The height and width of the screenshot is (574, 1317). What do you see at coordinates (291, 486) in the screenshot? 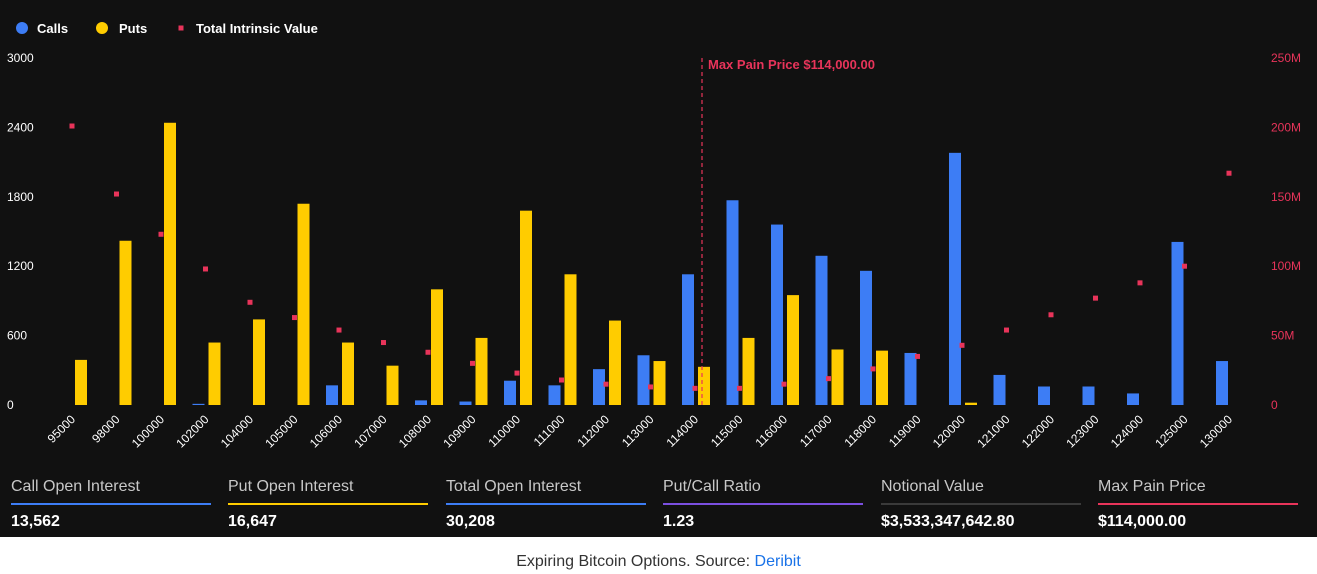
I see `stat-label: Put Open Interest` at bounding box center [291, 486].